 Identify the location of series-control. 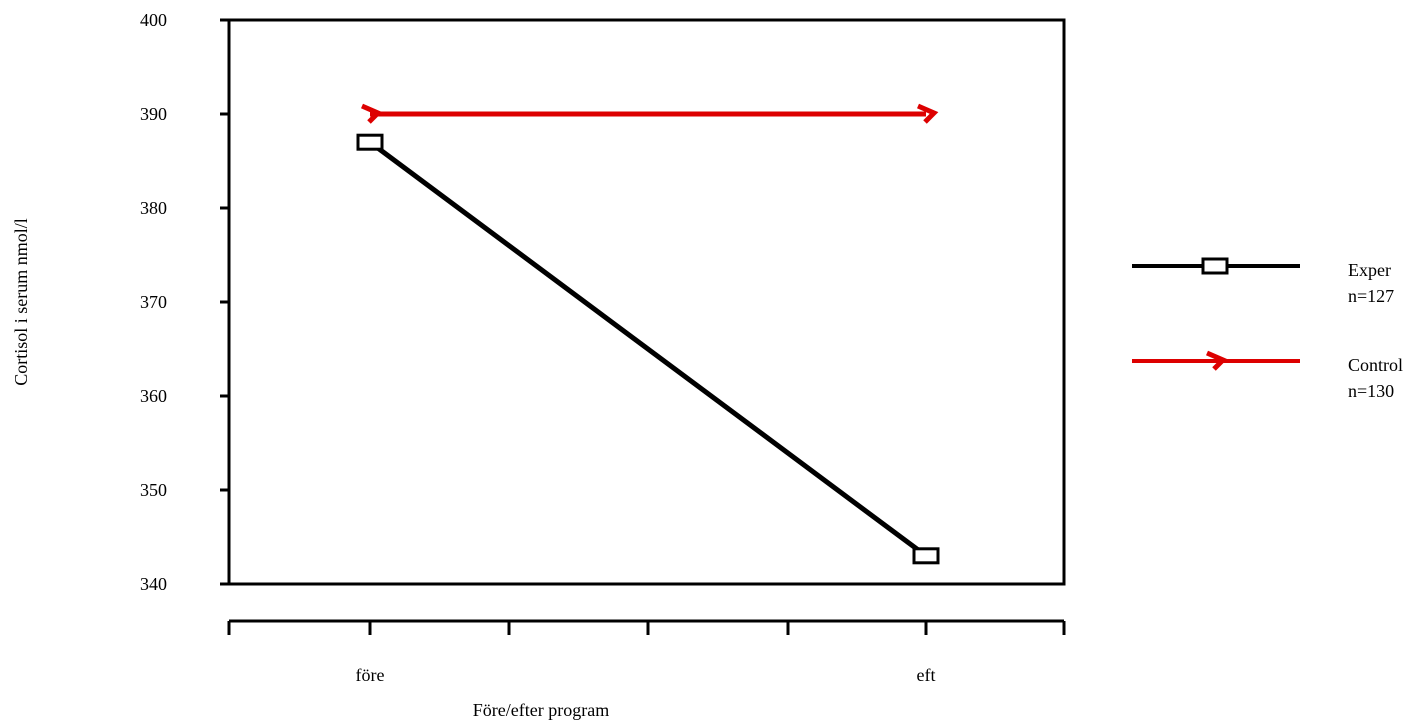
(649, 113).